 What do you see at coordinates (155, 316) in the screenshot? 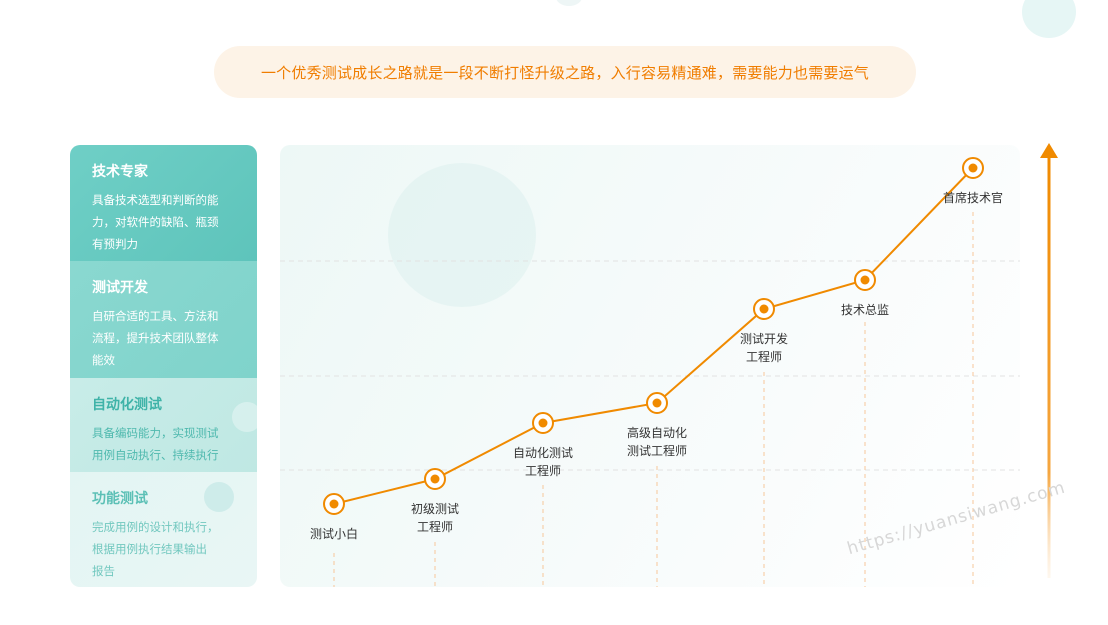
I see `level-desc-line: 自研合适的工具、方法和` at bounding box center [155, 316].